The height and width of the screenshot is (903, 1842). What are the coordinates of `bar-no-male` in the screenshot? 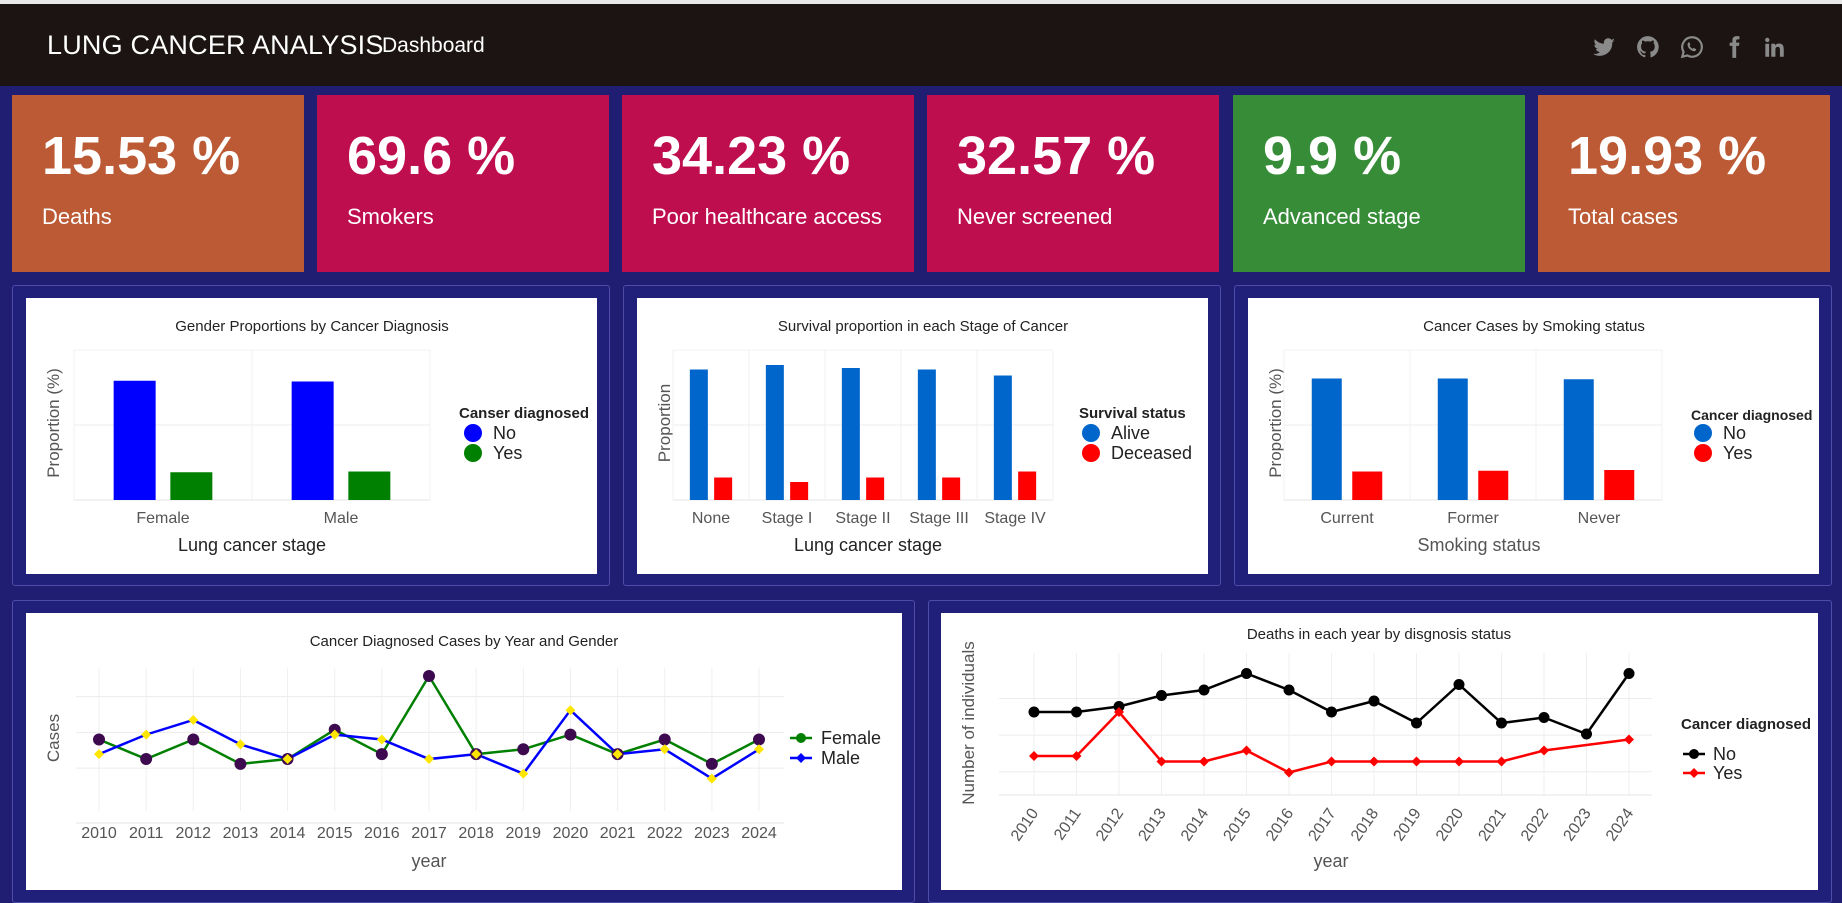 It's located at (312, 440).